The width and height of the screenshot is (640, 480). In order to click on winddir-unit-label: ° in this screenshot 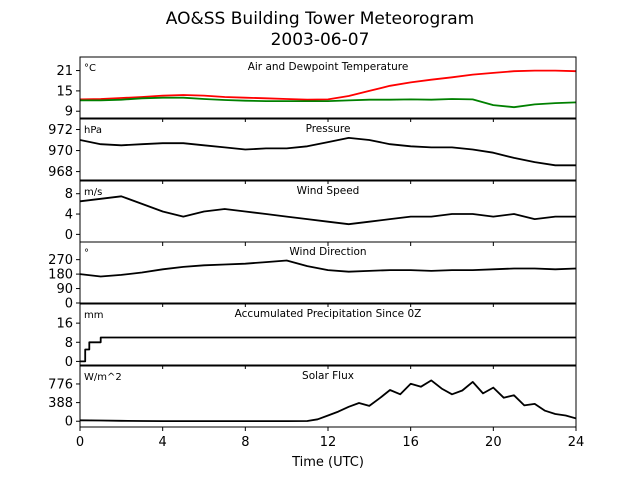, I will do `click(86, 253)`.